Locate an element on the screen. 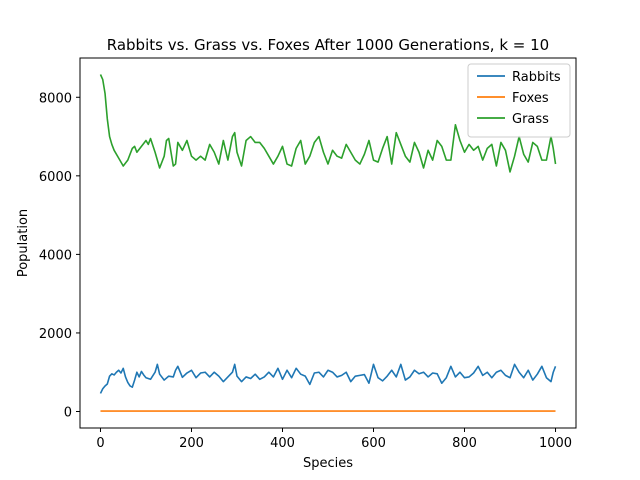 The height and width of the screenshot is (480, 640). x-tick-label: 400 is located at coordinates (282, 443).